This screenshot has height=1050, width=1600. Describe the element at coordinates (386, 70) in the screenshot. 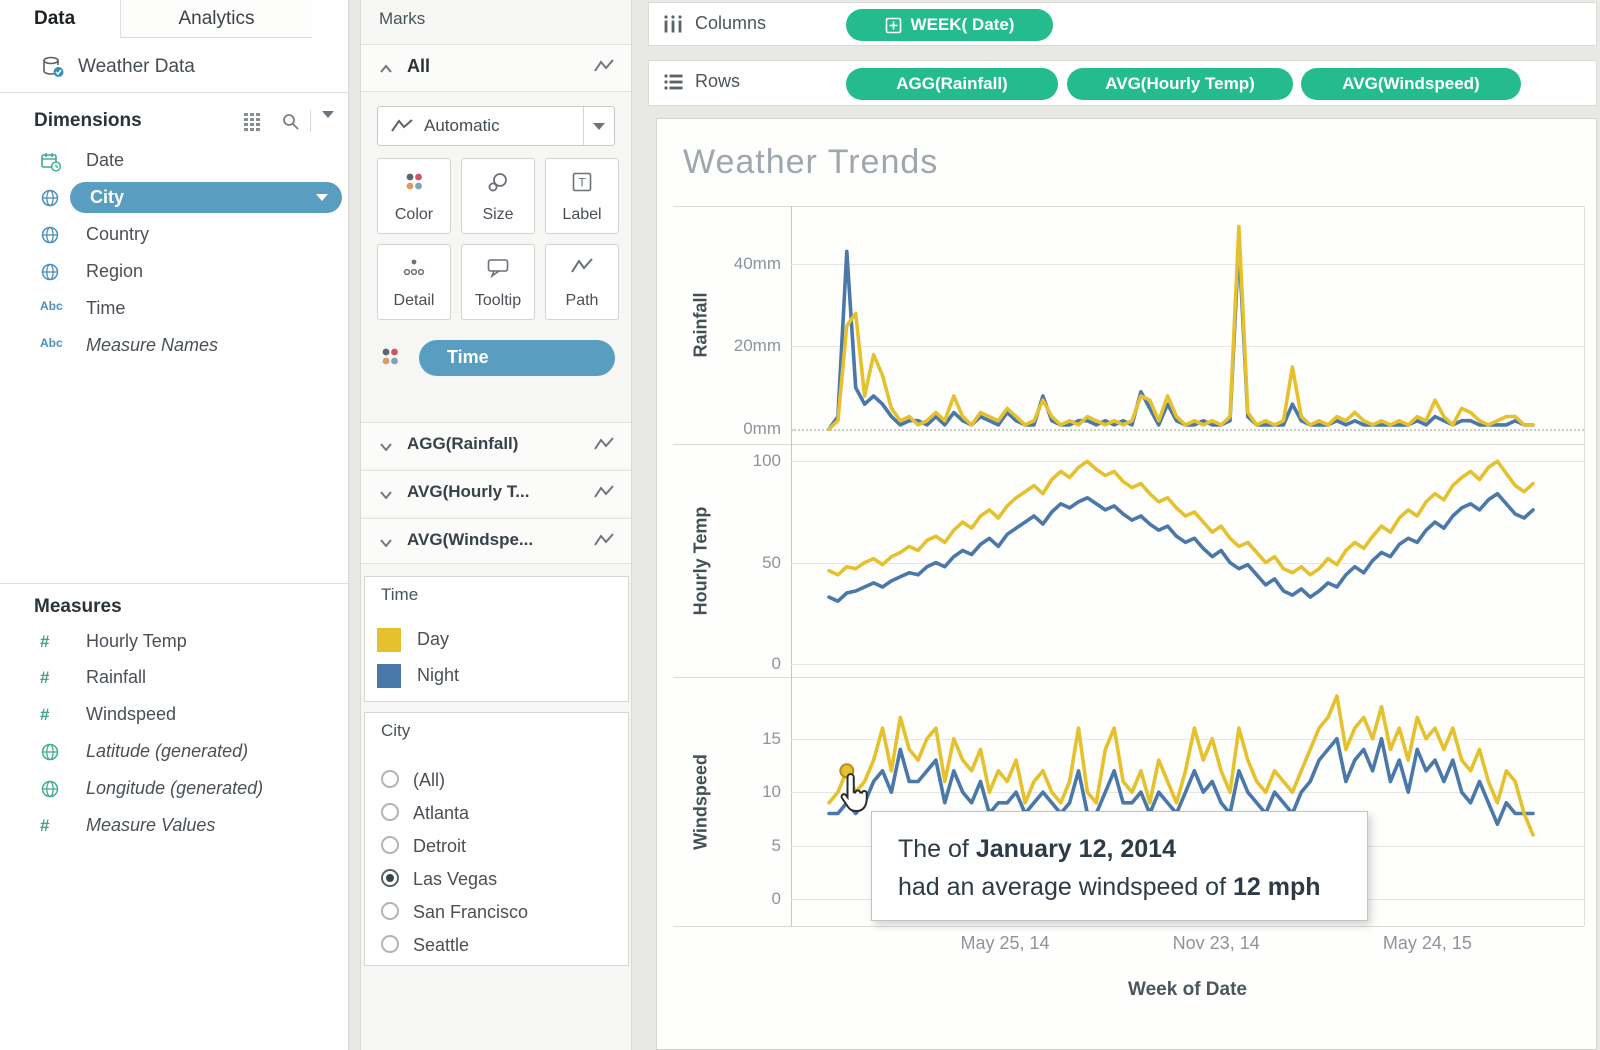

I see `chevron-up-icon` at that location.